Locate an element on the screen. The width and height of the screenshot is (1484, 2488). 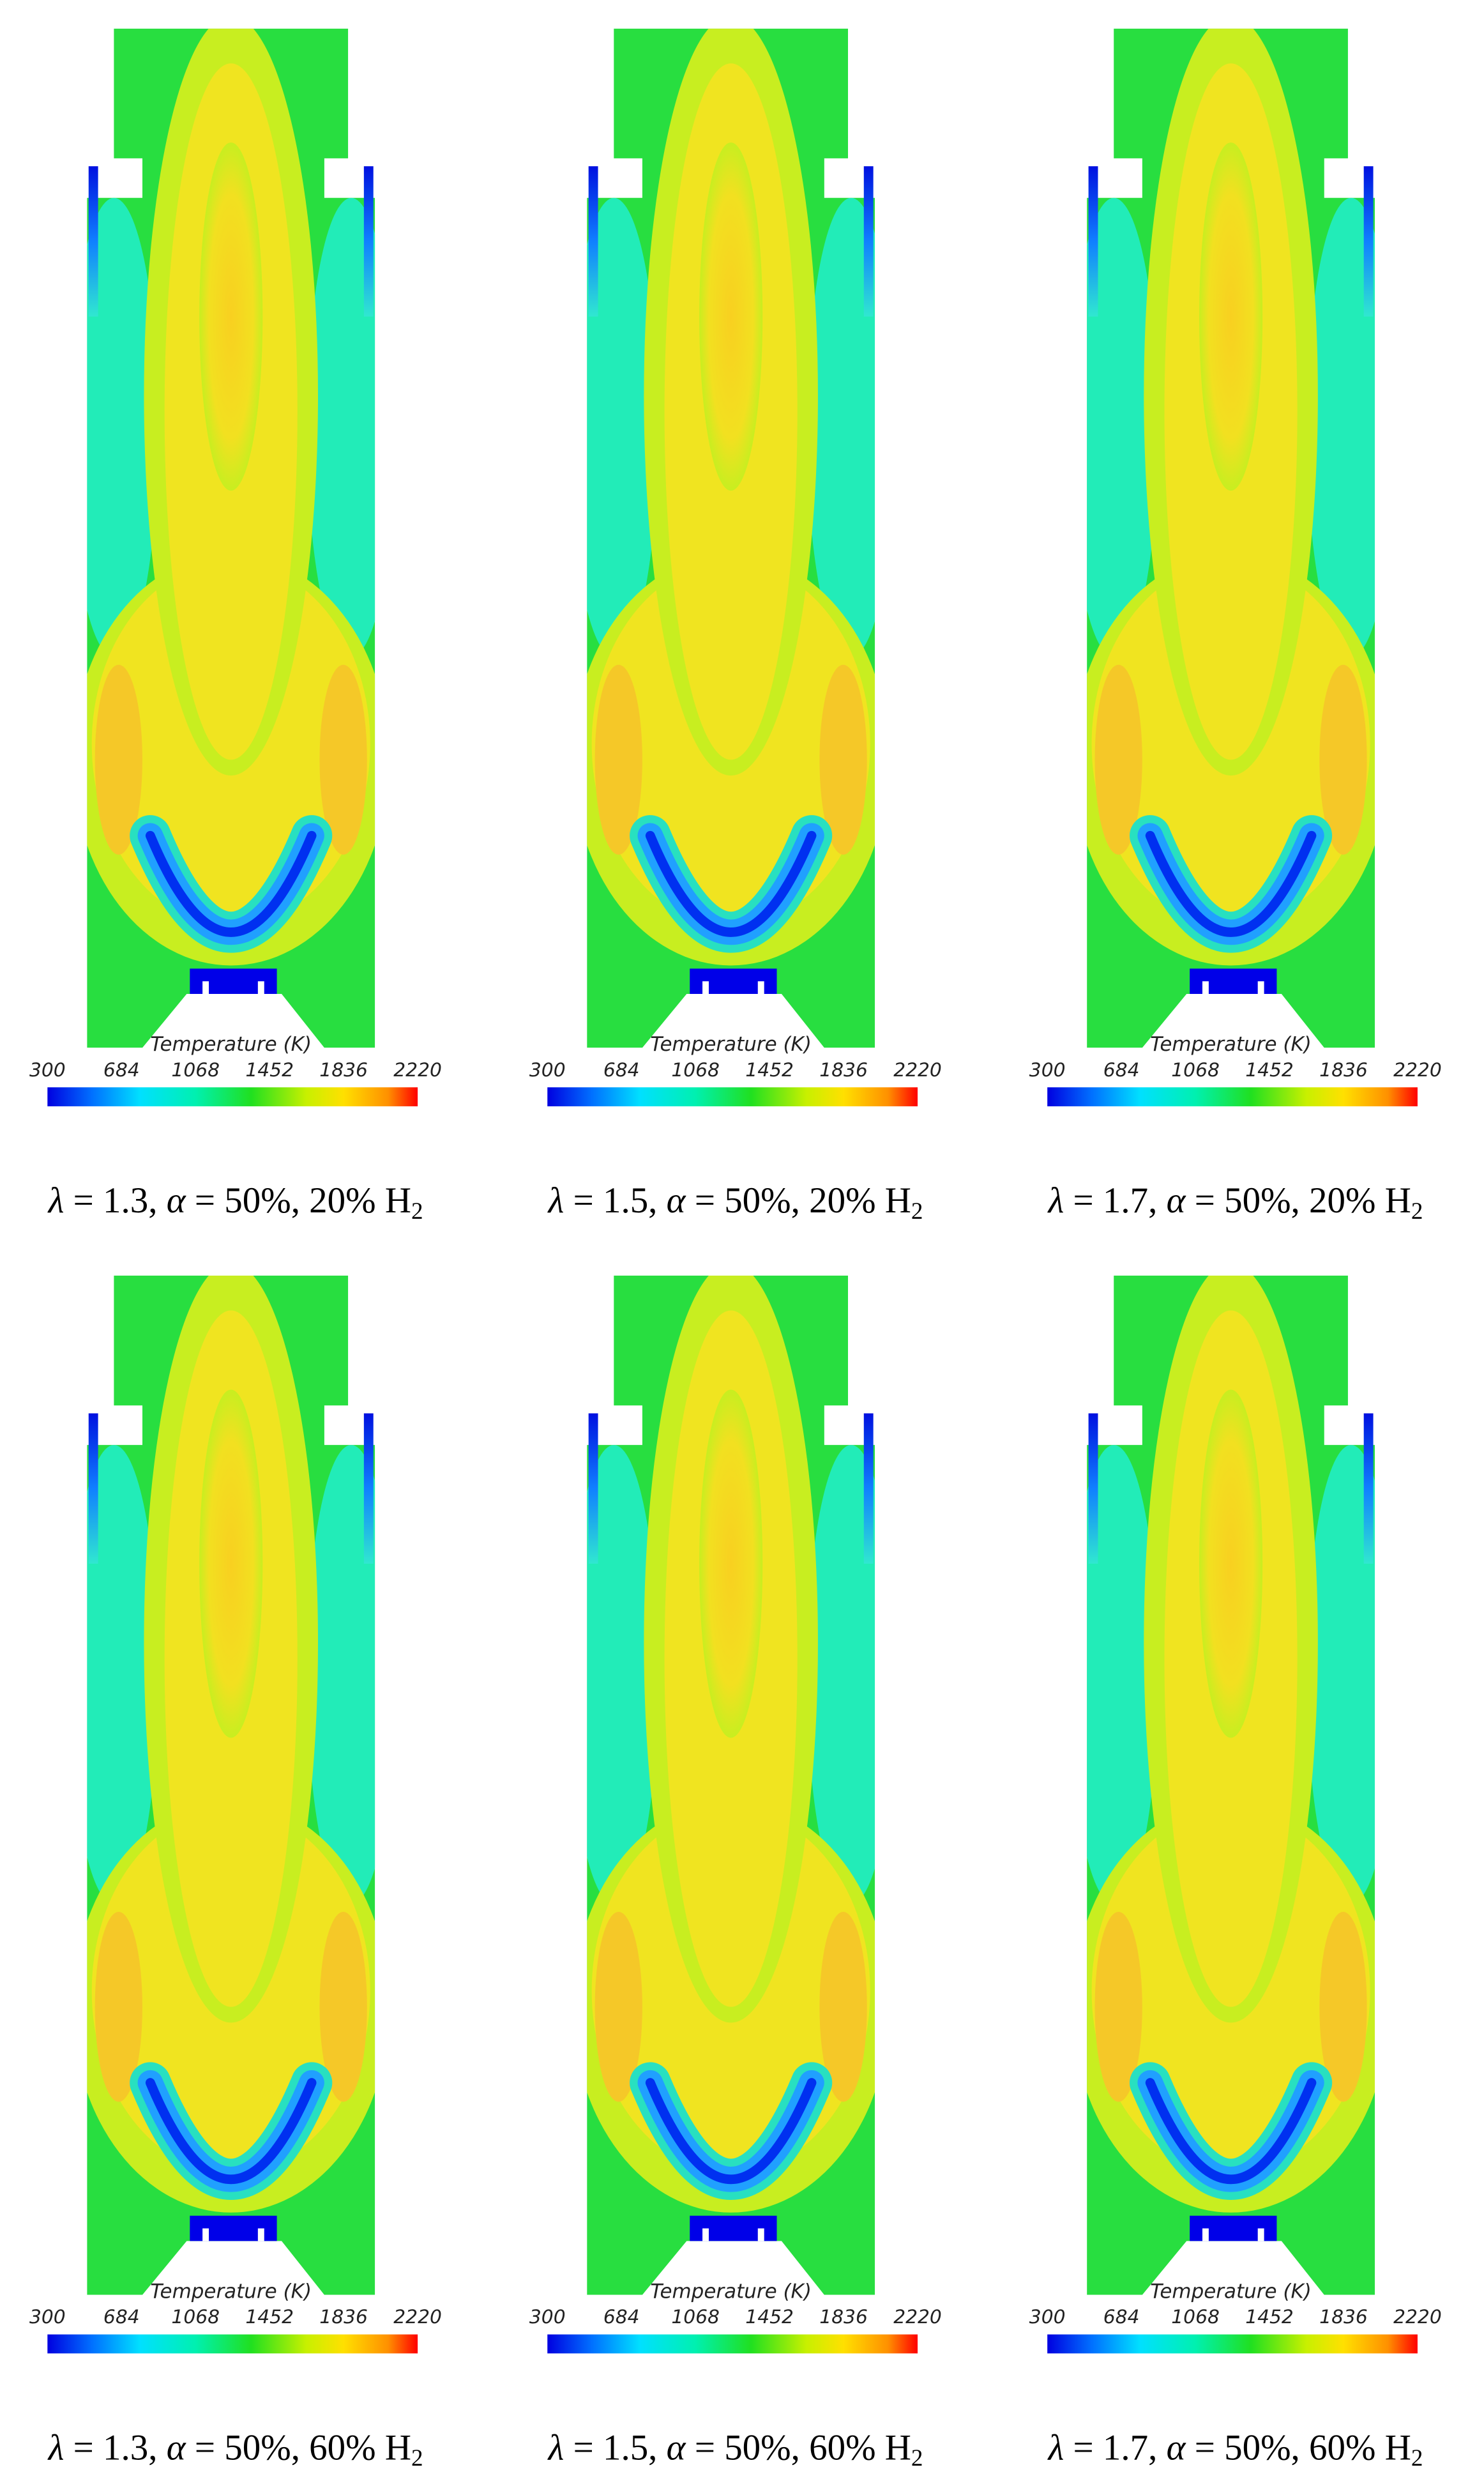
caption: λ = 1.3, α = 50%, 60% H2 is located at coordinates (235, 2449).